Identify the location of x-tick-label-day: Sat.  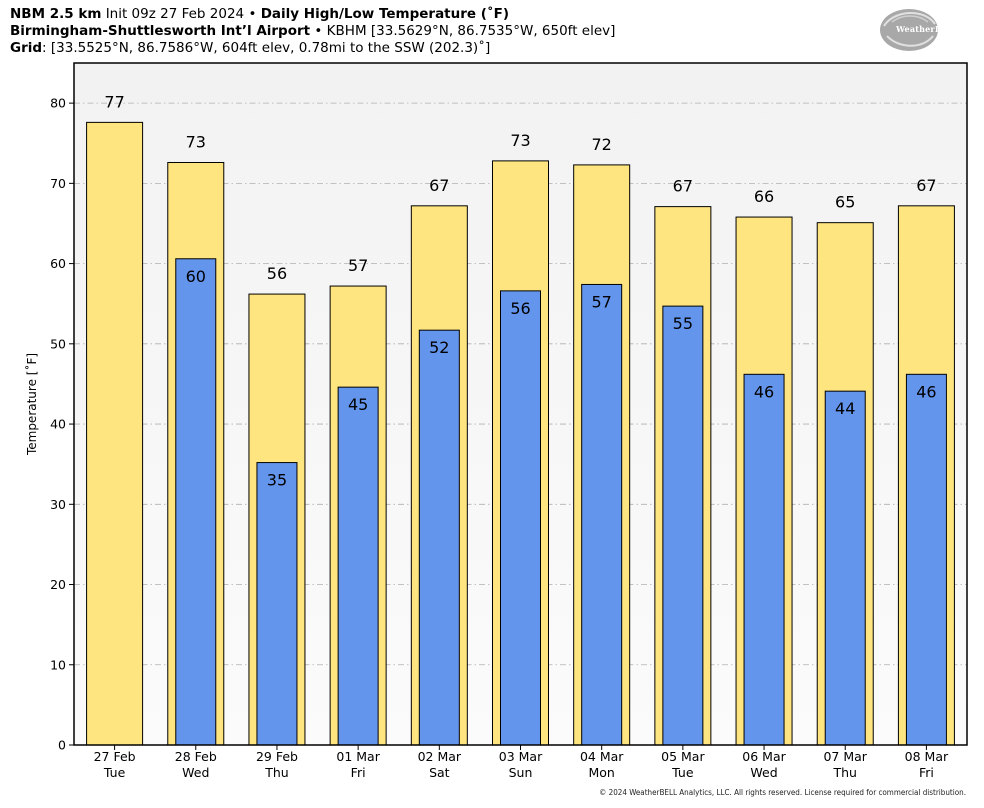
(439, 772).